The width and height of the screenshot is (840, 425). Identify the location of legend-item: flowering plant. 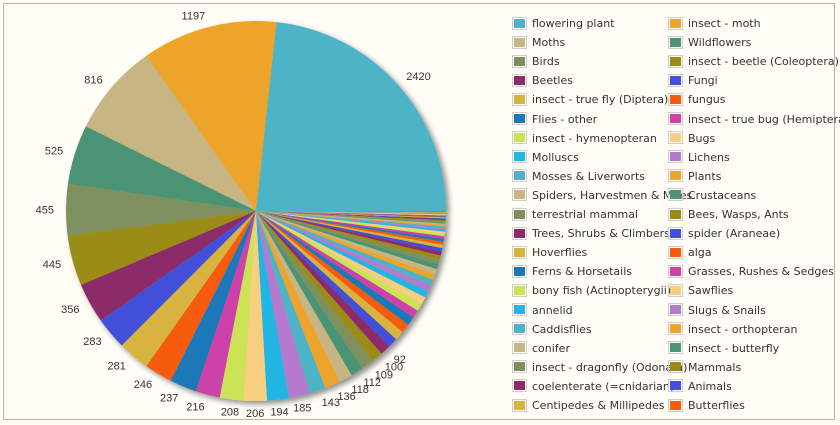
(563, 23).